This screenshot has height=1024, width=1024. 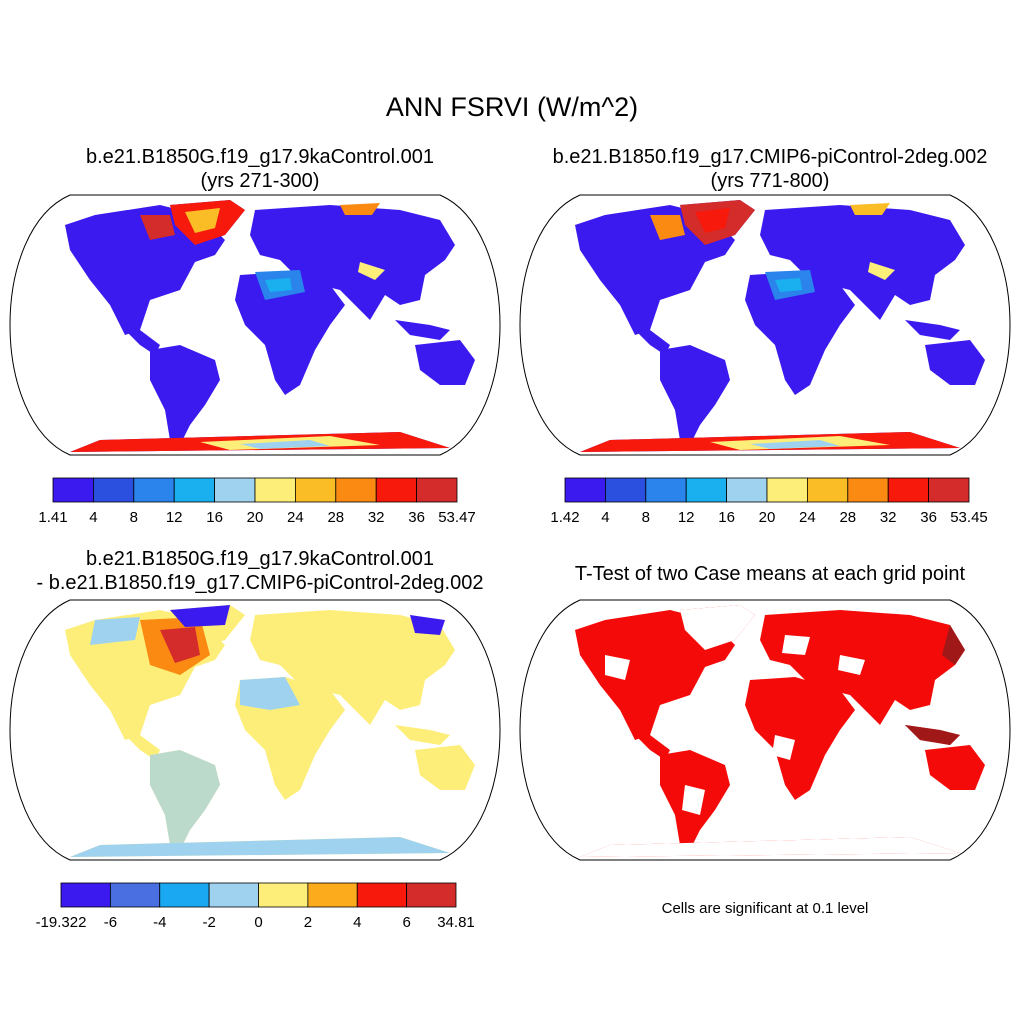 What do you see at coordinates (456, 922) in the screenshot?
I see `colorbar-diff-tick-label: 34.81` at bounding box center [456, 922].